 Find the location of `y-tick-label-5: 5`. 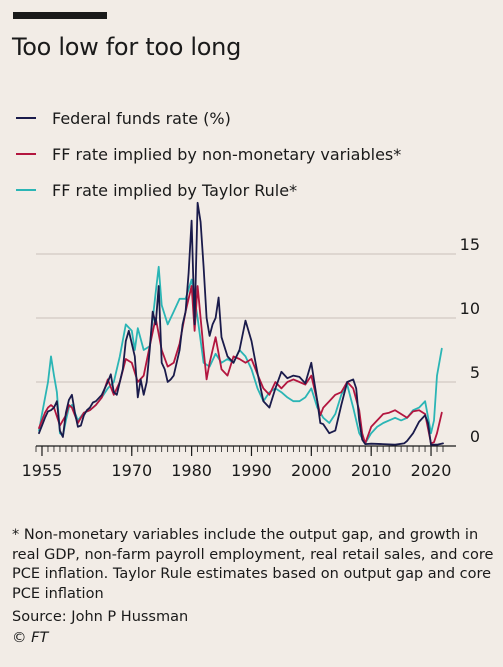

y-tick-label-5: 5 is located at coordinates (475, 372).